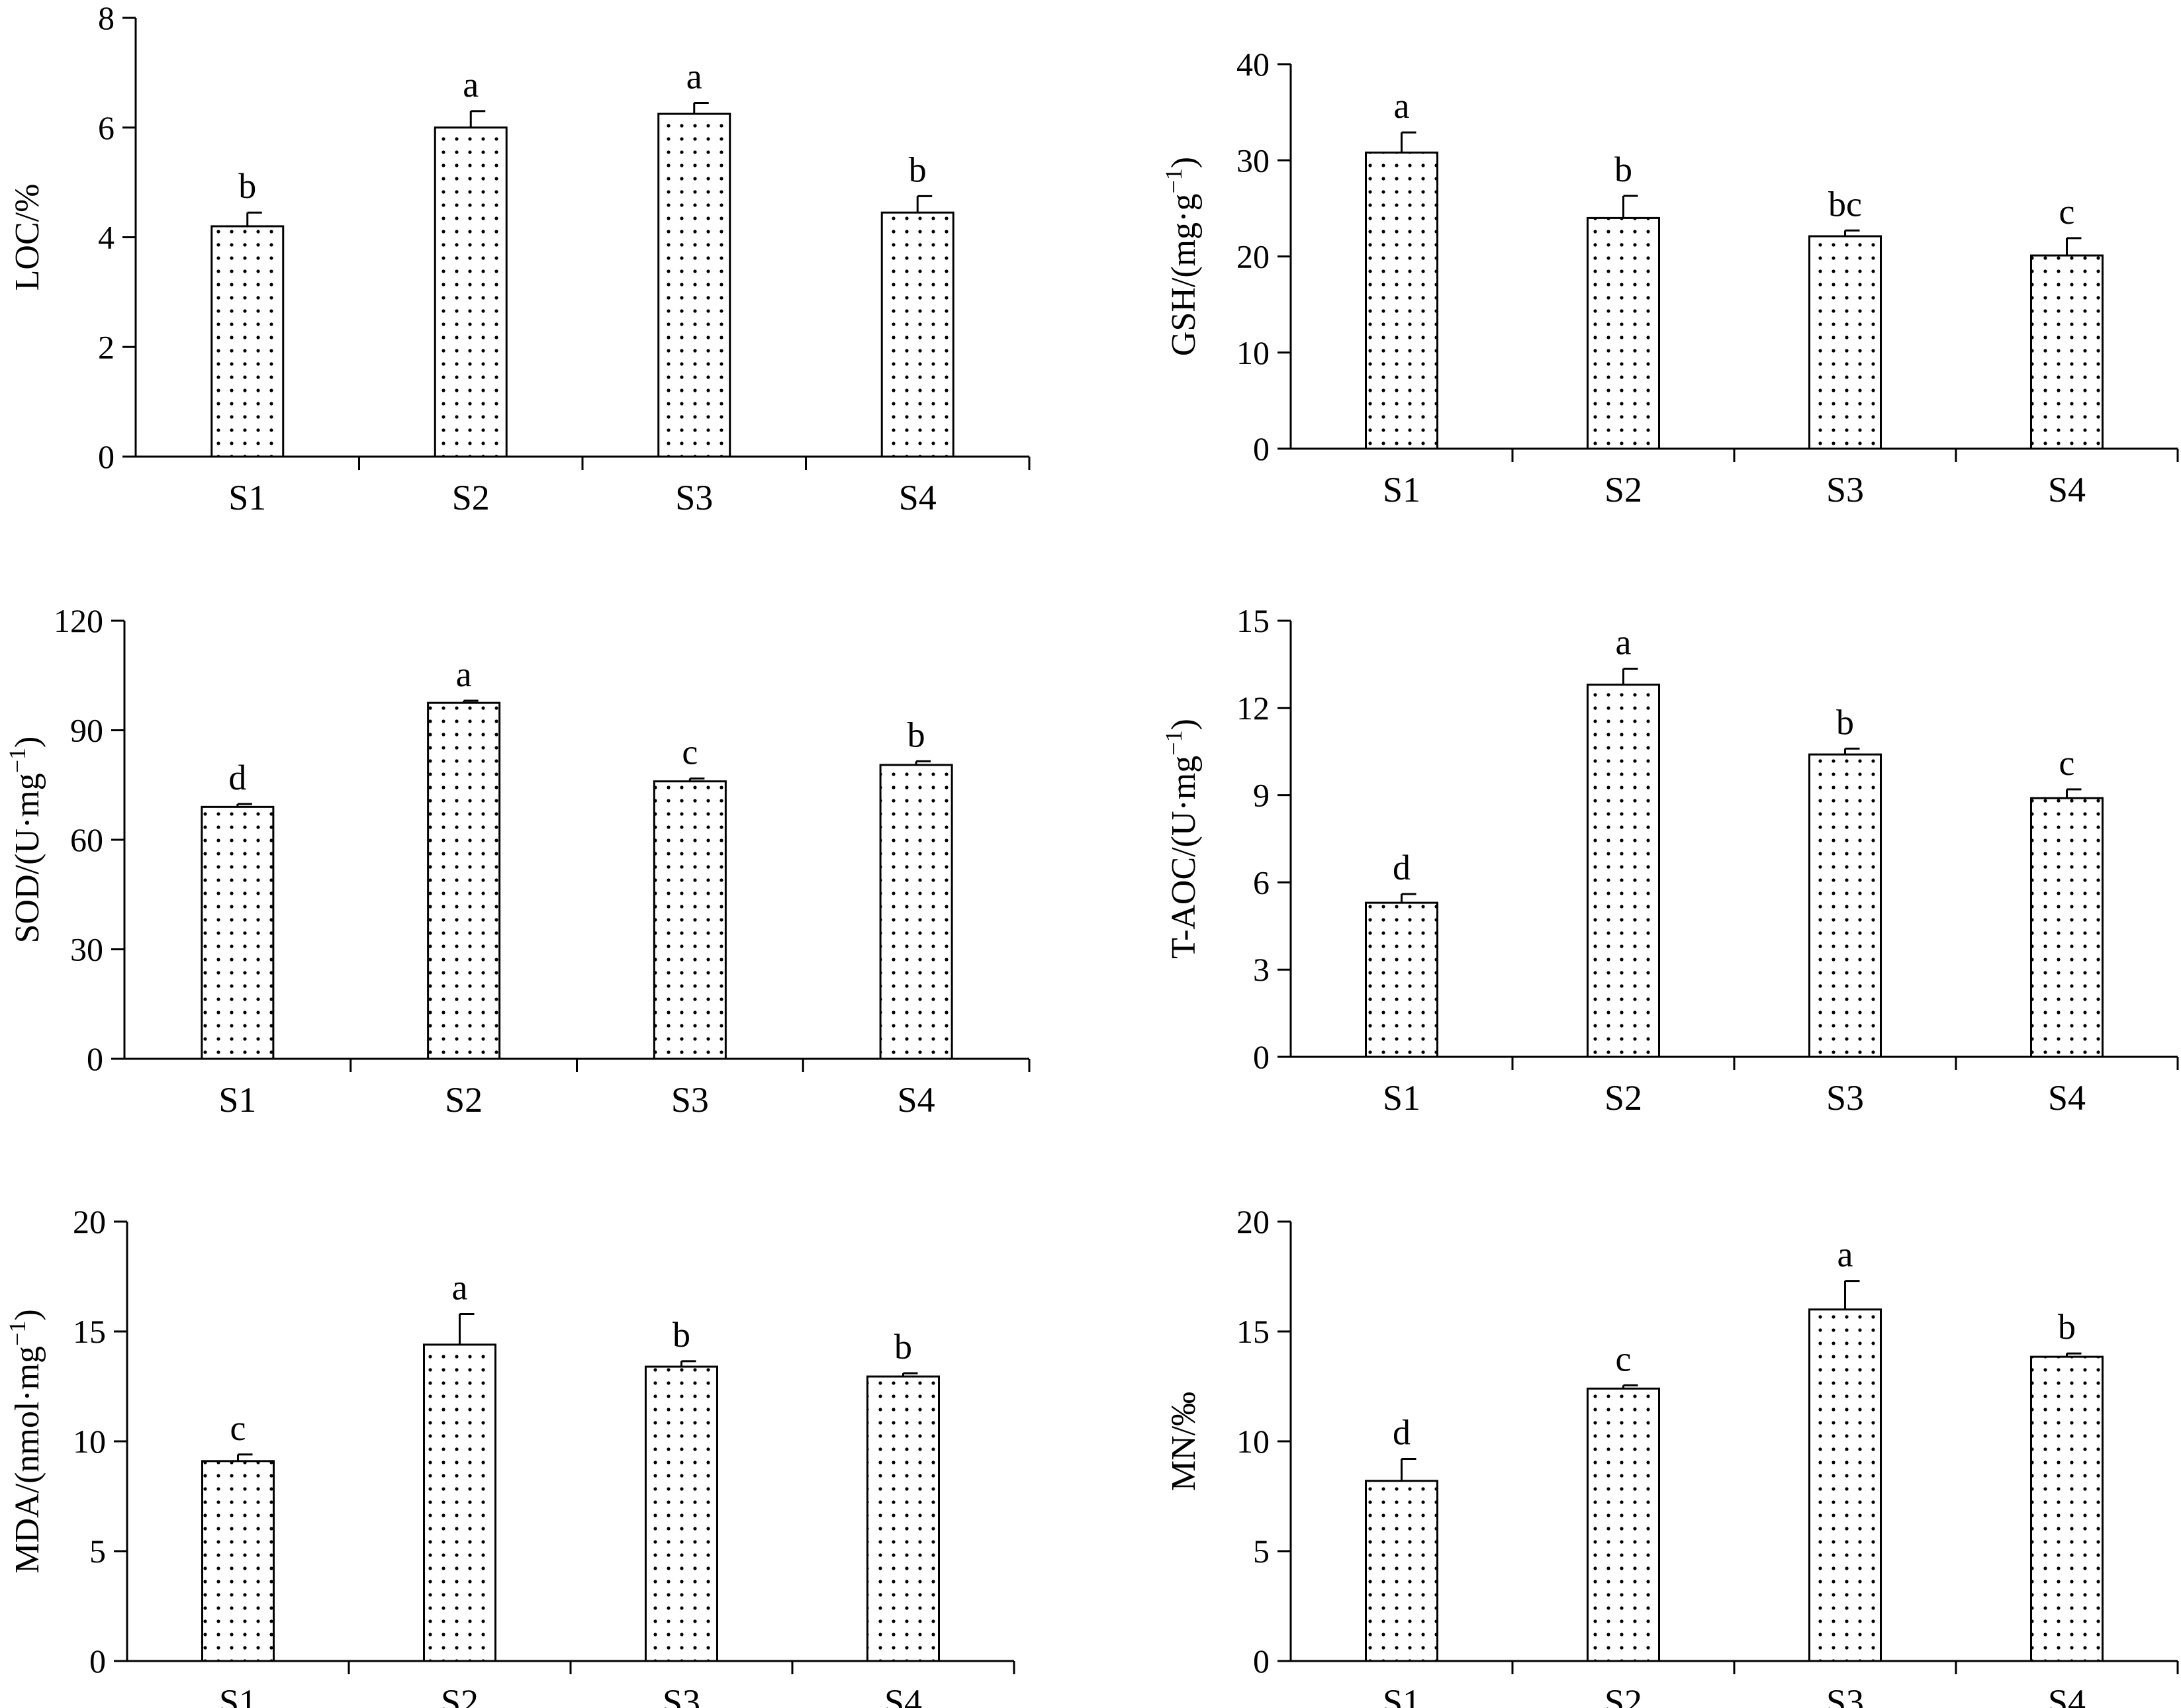 This screenshot has height=1708, width=2181. I want to click on y-tick-label: 5, so click(1261, 1551).